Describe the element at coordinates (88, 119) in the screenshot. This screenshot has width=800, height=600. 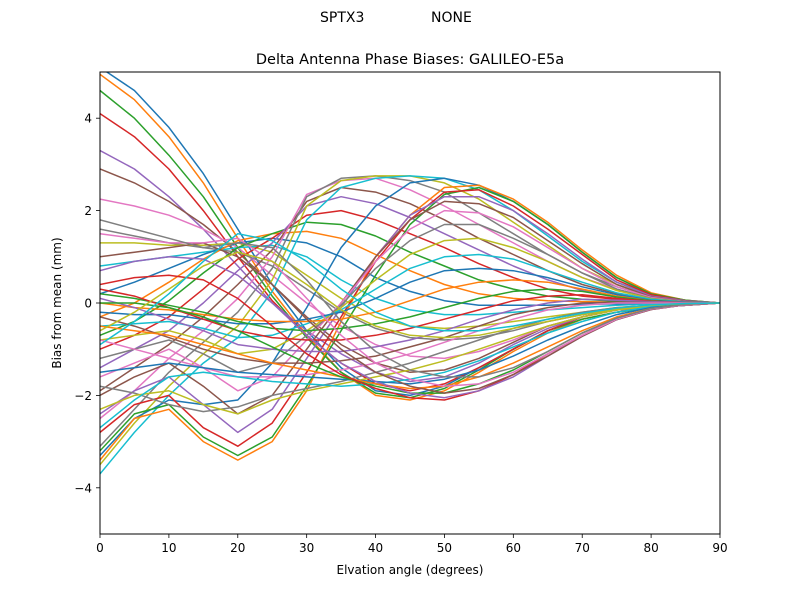
I see `y-tick-label: 4` at that location.